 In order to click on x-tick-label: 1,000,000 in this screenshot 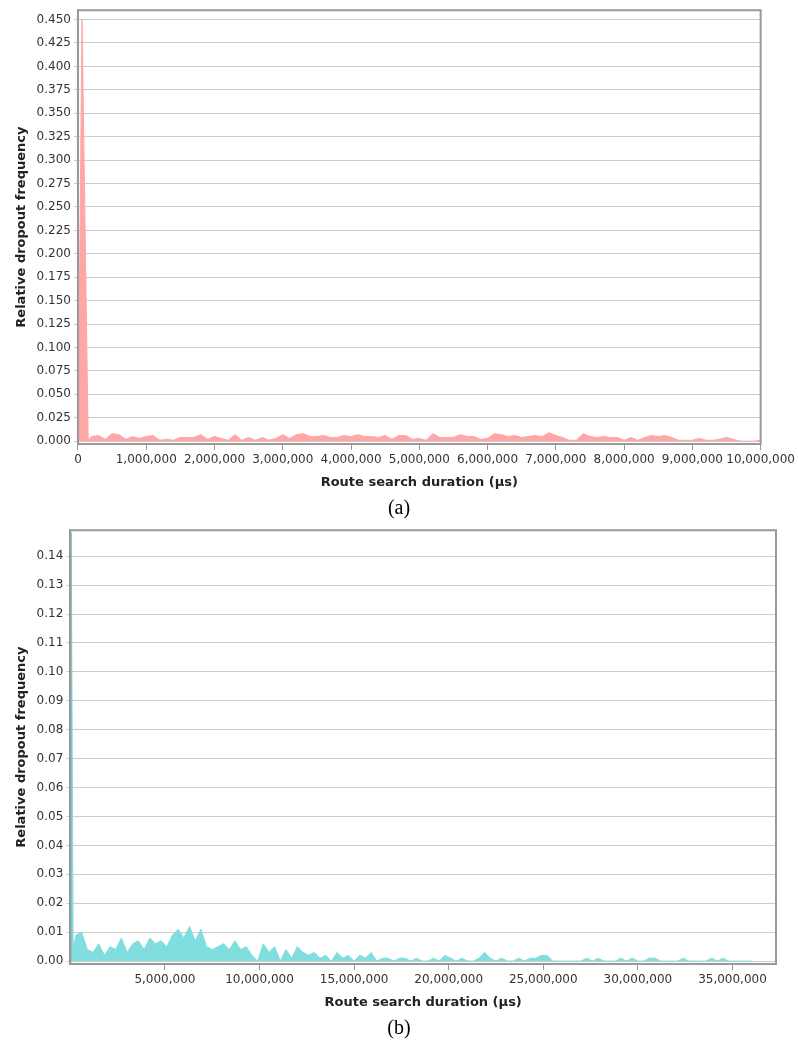, I will do `click(146, 459)`.